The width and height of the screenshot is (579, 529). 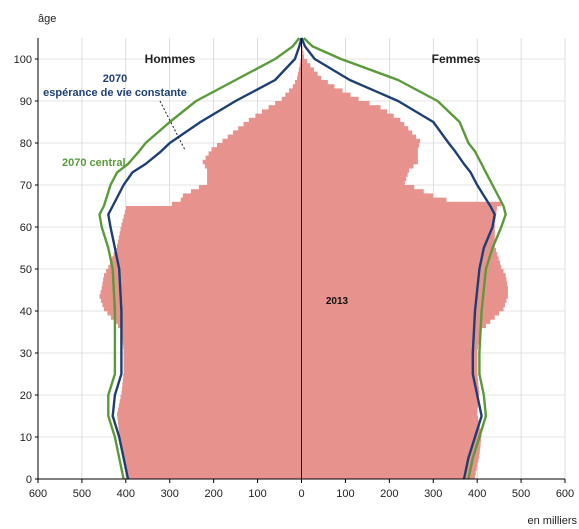 What do you see at coordinates (213, 494) in the screenshot?
I see `x-tick-label: 200` at bounding box center [213, 494].